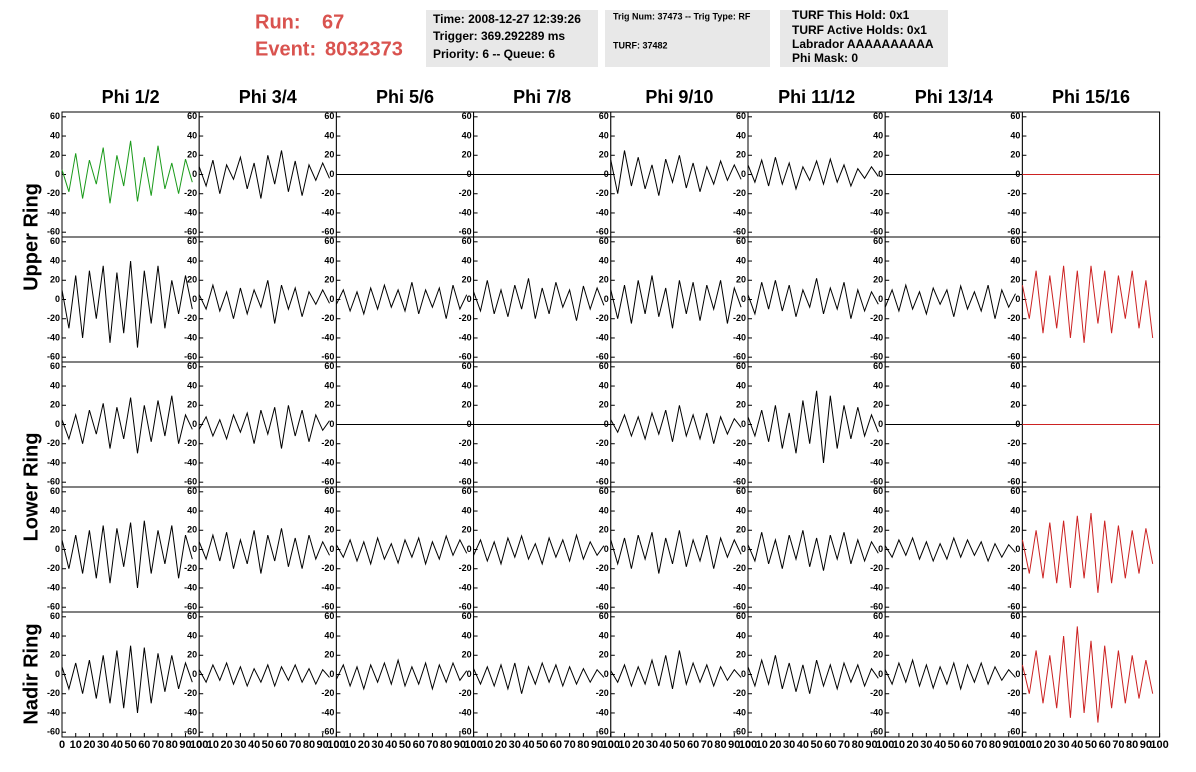 This screenshot has width=1196, height=772. What do you see at coordinates (679, 745) in the screenshot?
I see `x-tick-label: 50` at bounding box center [679, 745].